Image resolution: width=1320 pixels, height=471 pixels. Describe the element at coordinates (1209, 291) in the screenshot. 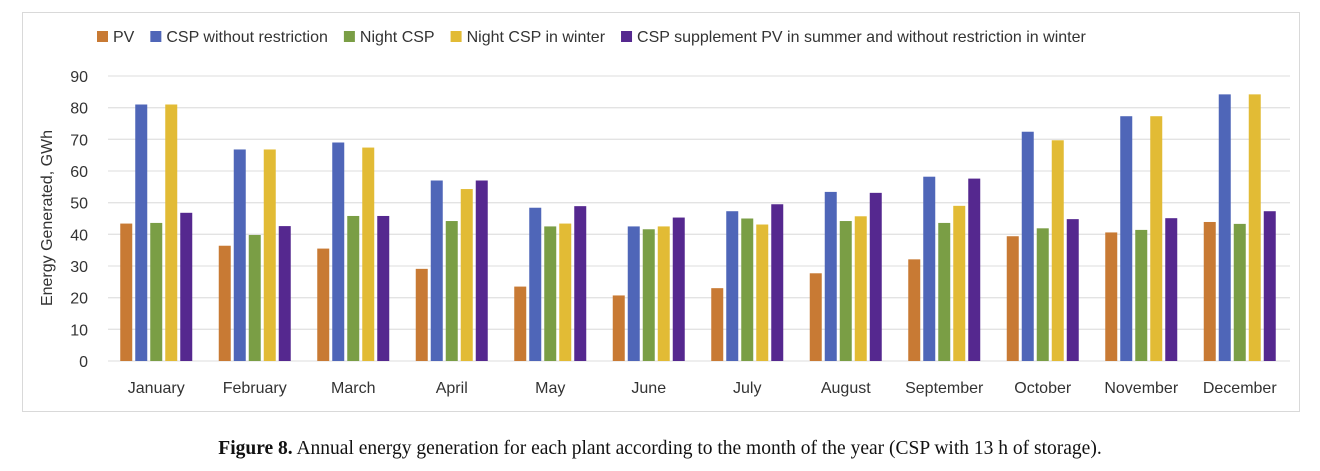

I see `bar-pv-december` at that location.